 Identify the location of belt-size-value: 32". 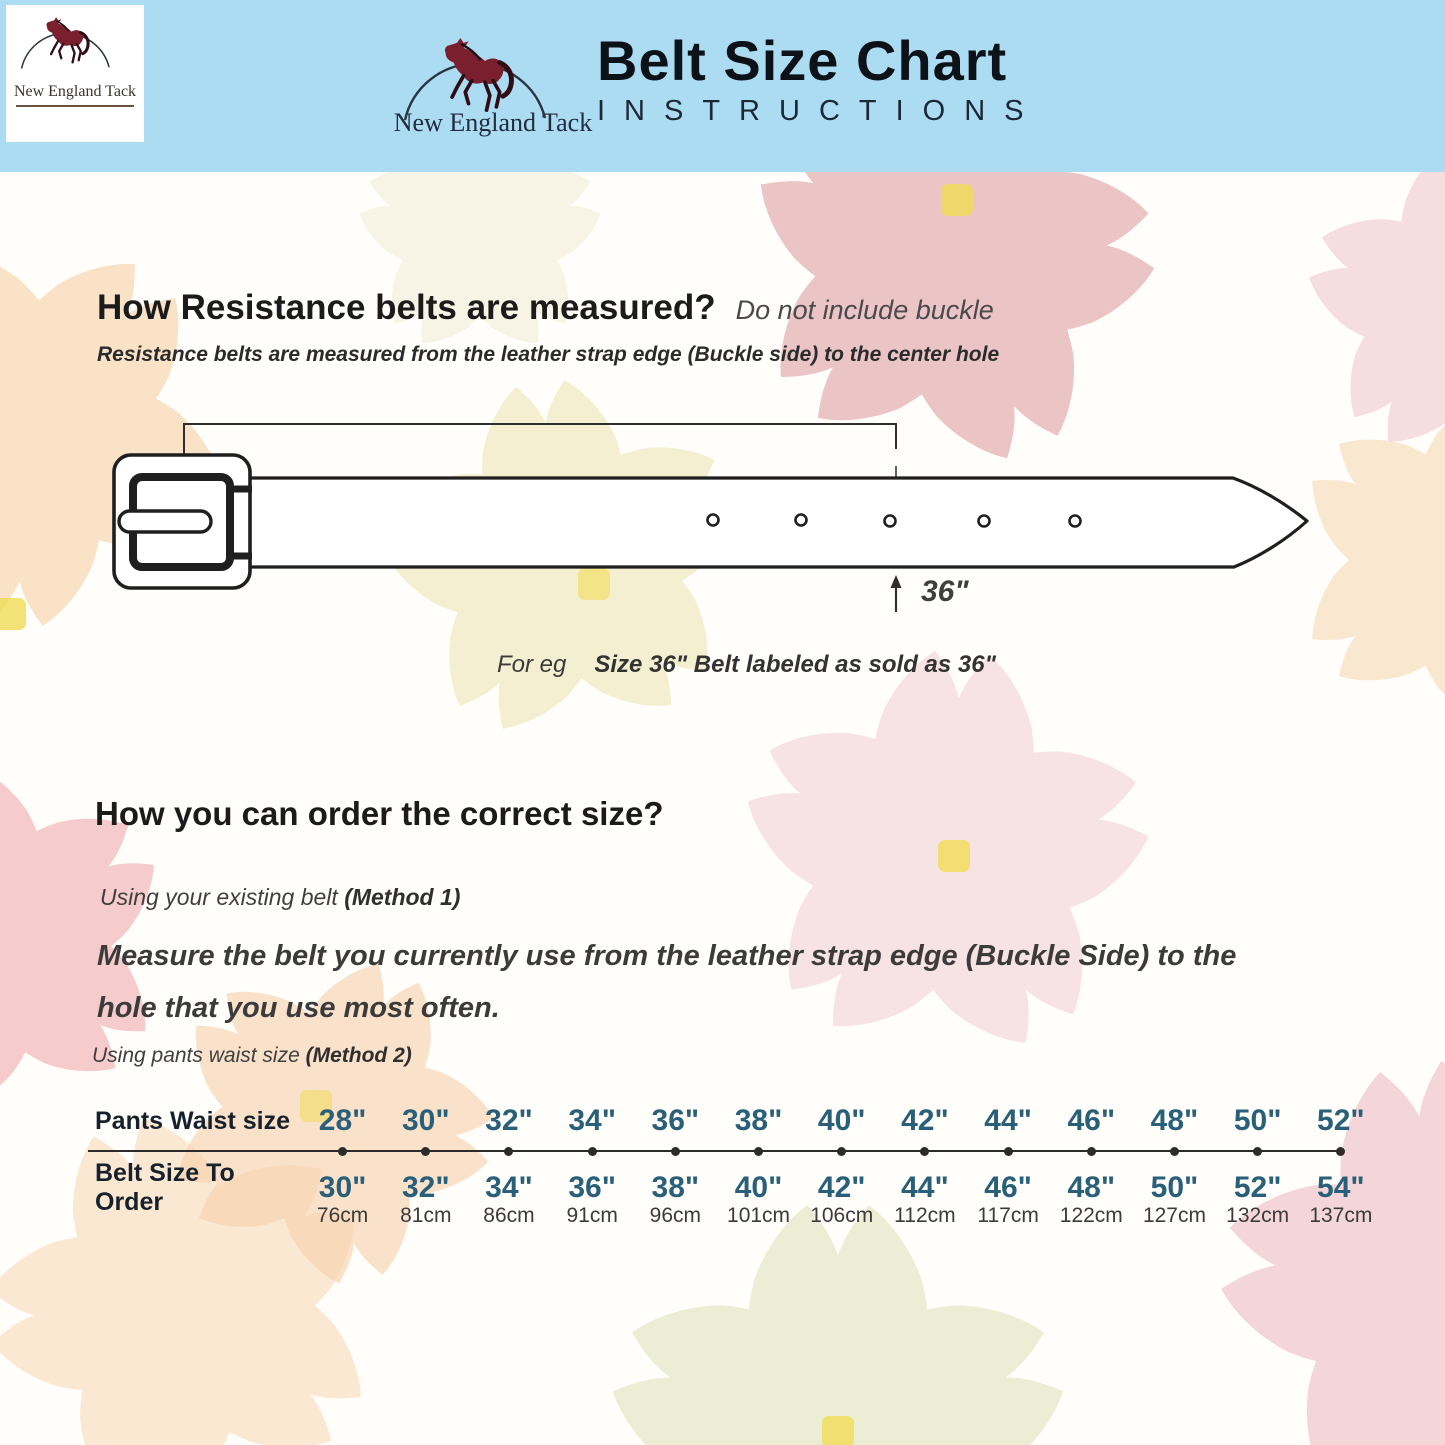
(425, 1187).